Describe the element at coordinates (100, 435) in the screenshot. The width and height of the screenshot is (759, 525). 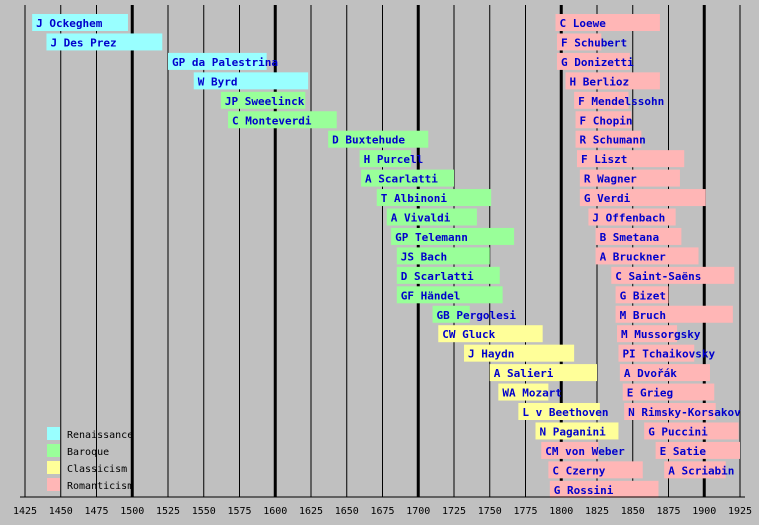
I see `legend-label: Renaissance` at that location.